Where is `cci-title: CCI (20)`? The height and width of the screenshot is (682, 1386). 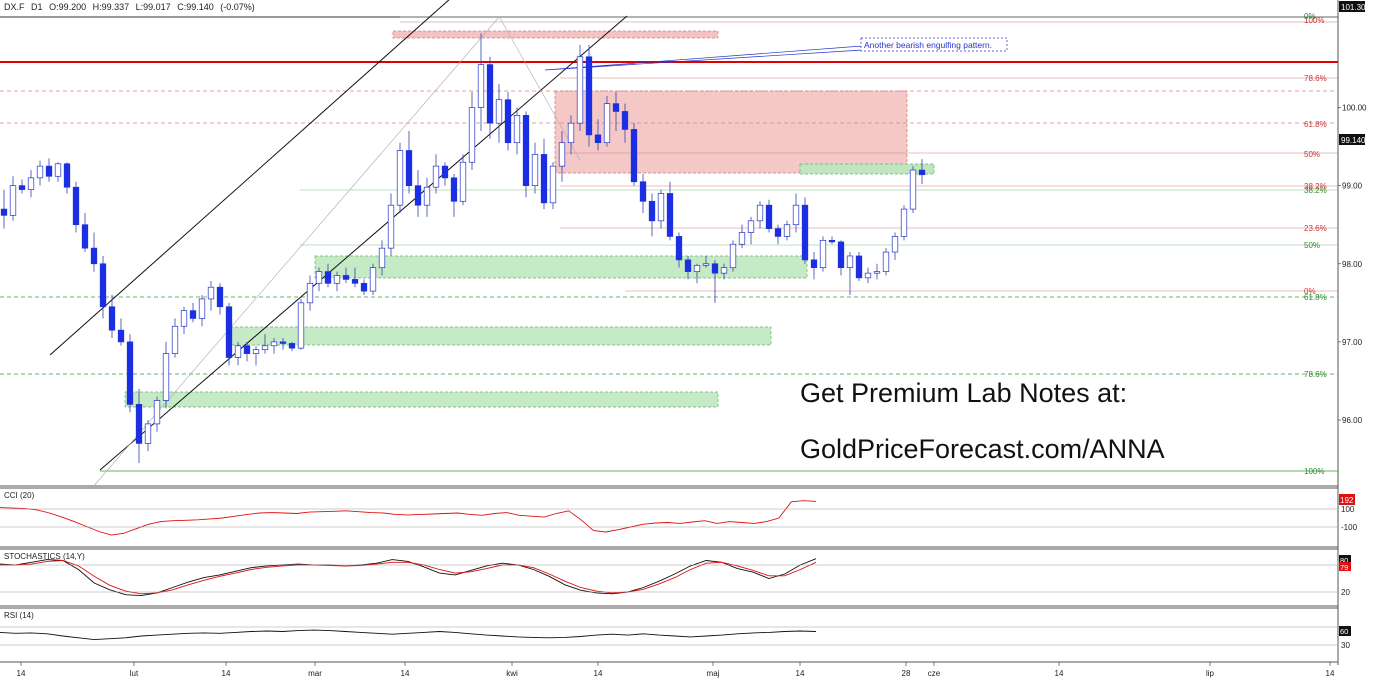
cci-title: CCI (20) is located at coordinates (19, 495).